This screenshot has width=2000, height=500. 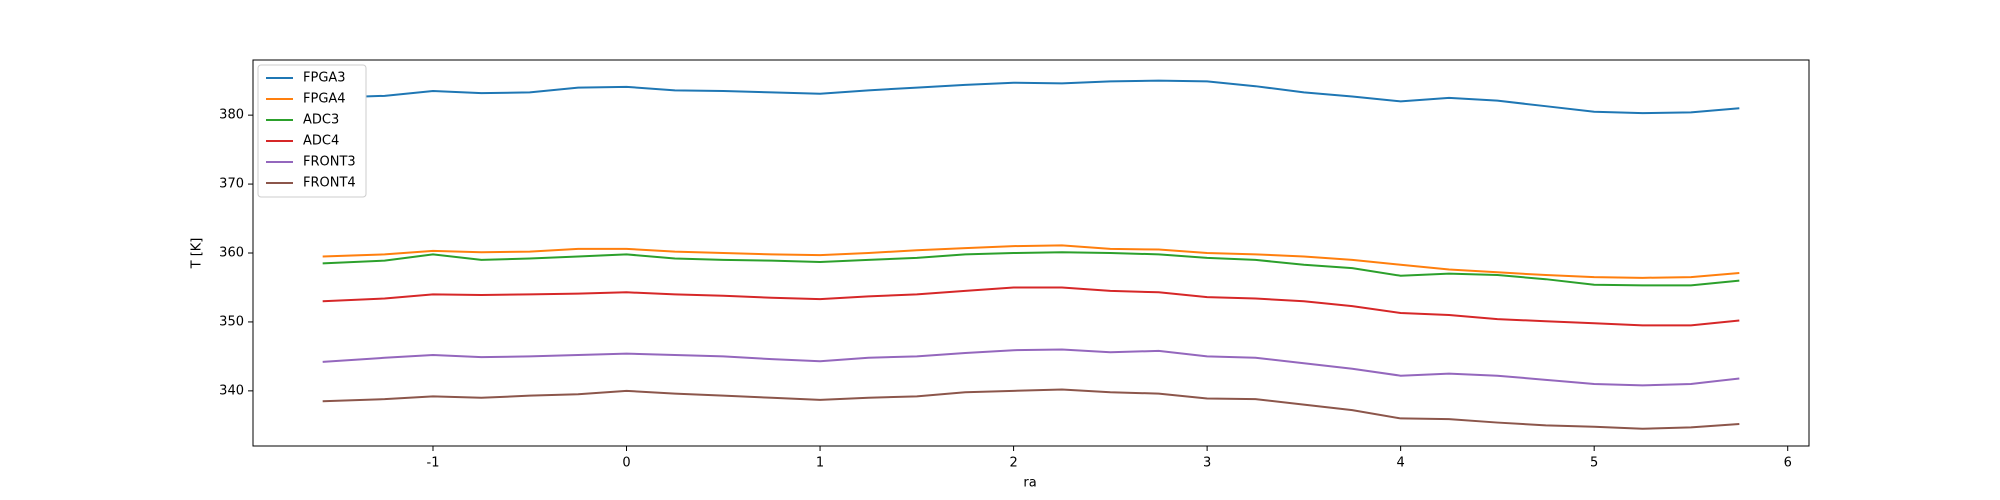 I want to click on legend-label: FPGA3, so click(x=324, y=78).